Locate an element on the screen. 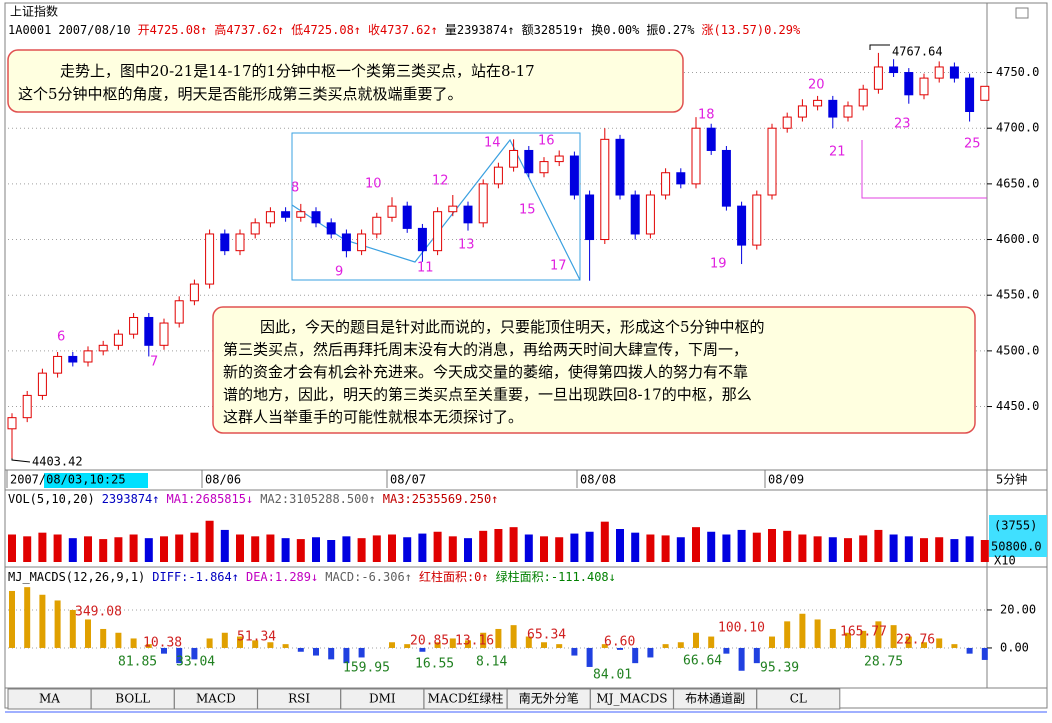 This screenshot has width=1052, height=723. tab-label: MA is located at coordinates (49, 699).